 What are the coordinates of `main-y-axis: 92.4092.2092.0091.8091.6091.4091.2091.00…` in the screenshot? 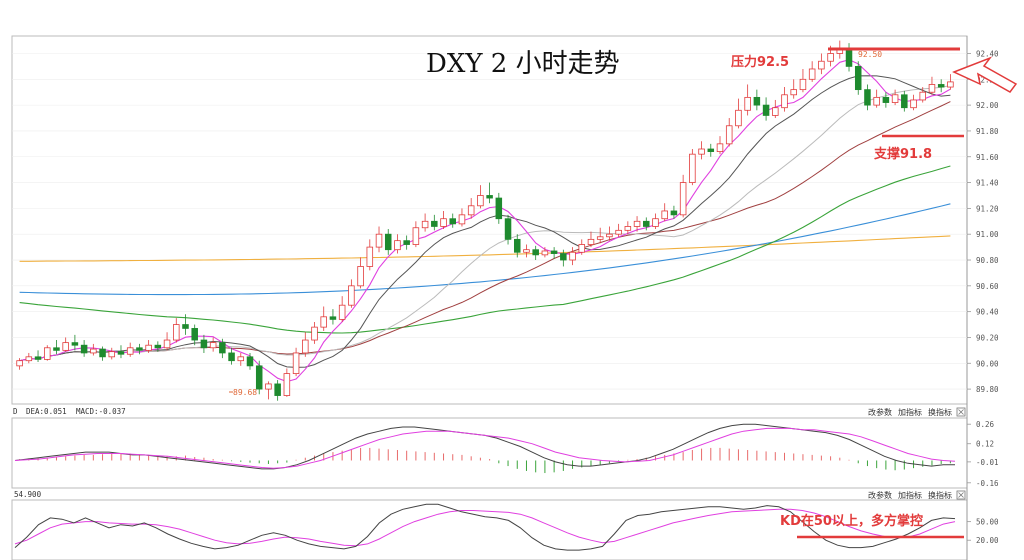 It's located at (983, 221).